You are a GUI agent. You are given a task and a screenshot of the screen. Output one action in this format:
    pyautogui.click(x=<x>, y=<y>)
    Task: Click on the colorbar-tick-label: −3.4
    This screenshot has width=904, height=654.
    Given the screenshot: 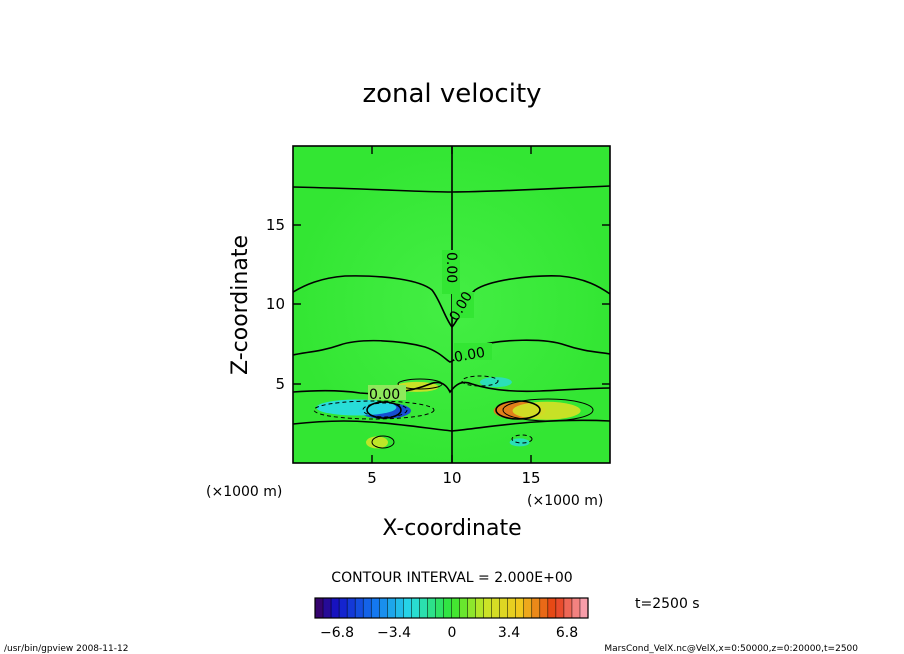 What is the action you would take?
    pyautogui.click(x=394, y=633)
    